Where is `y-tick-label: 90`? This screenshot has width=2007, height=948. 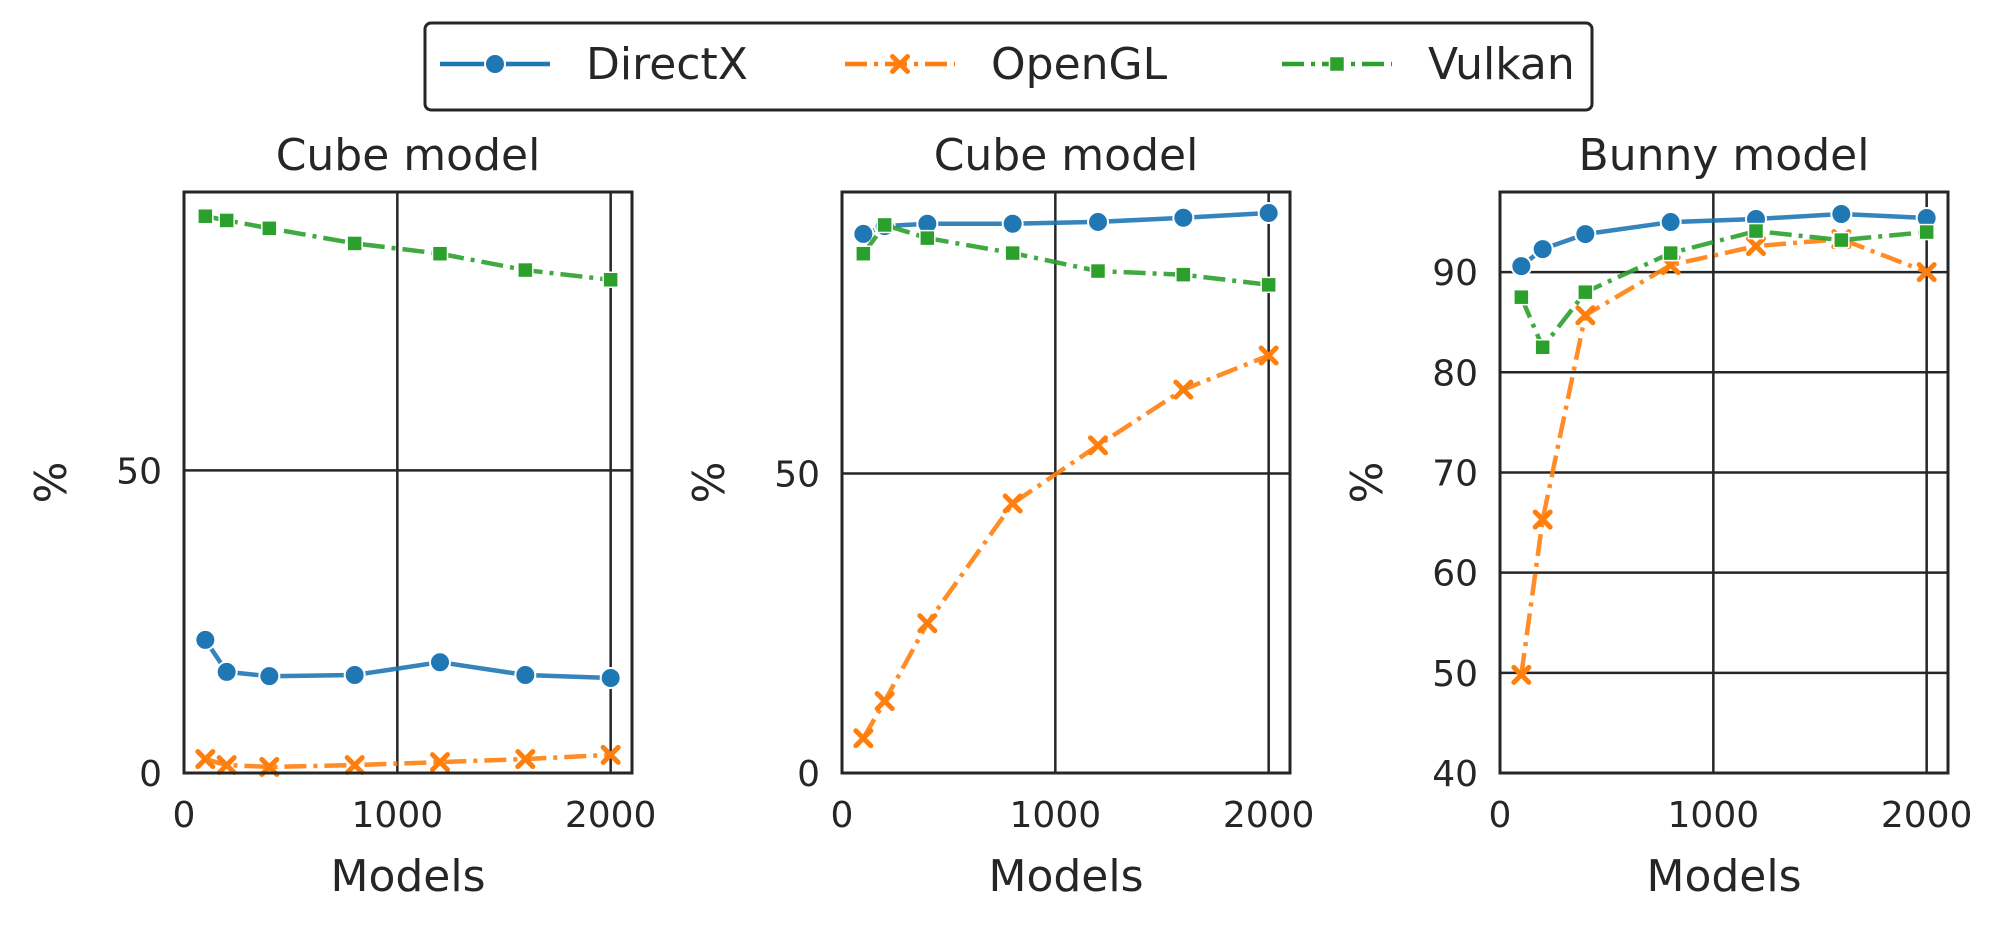
y-tick-label: 90 is located at coordinates (1455, 273).